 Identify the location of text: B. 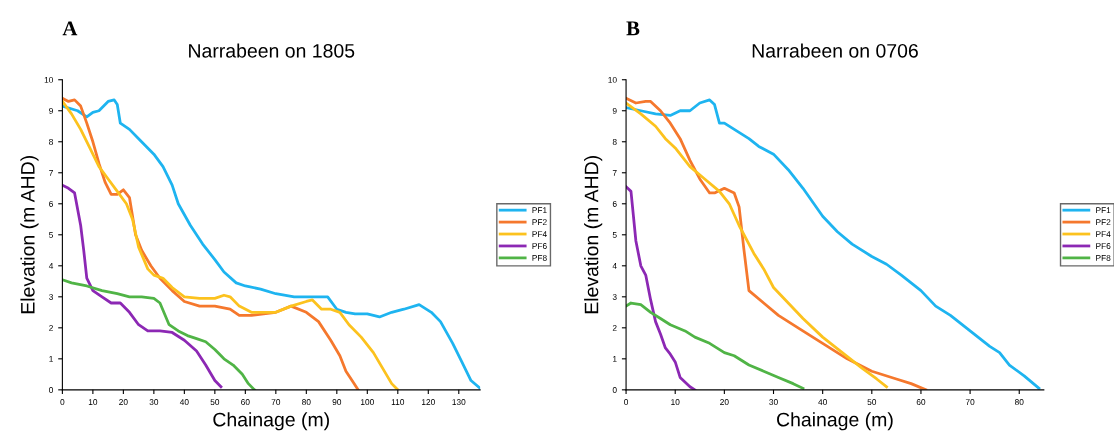
(633, 28).